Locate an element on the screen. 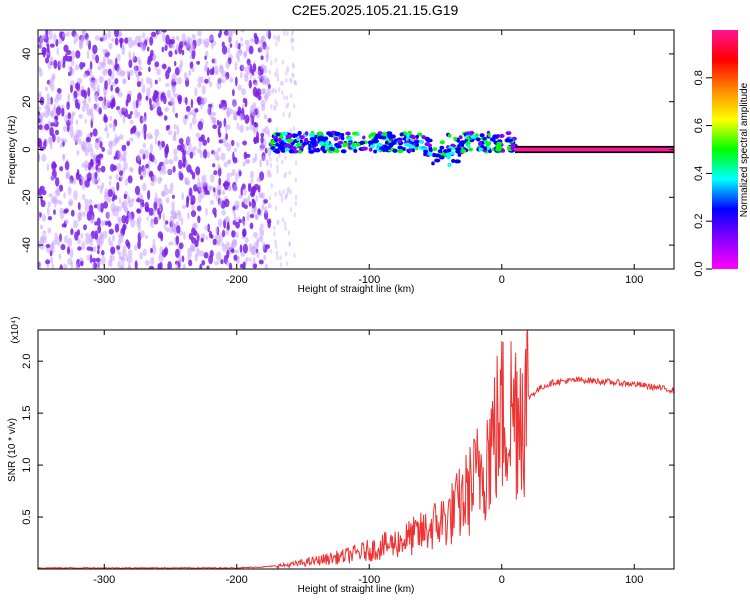 This screenshot has width=750, height=600. snr-y-label: SNR (10 * v/v) is located at coordinates (12, 450).